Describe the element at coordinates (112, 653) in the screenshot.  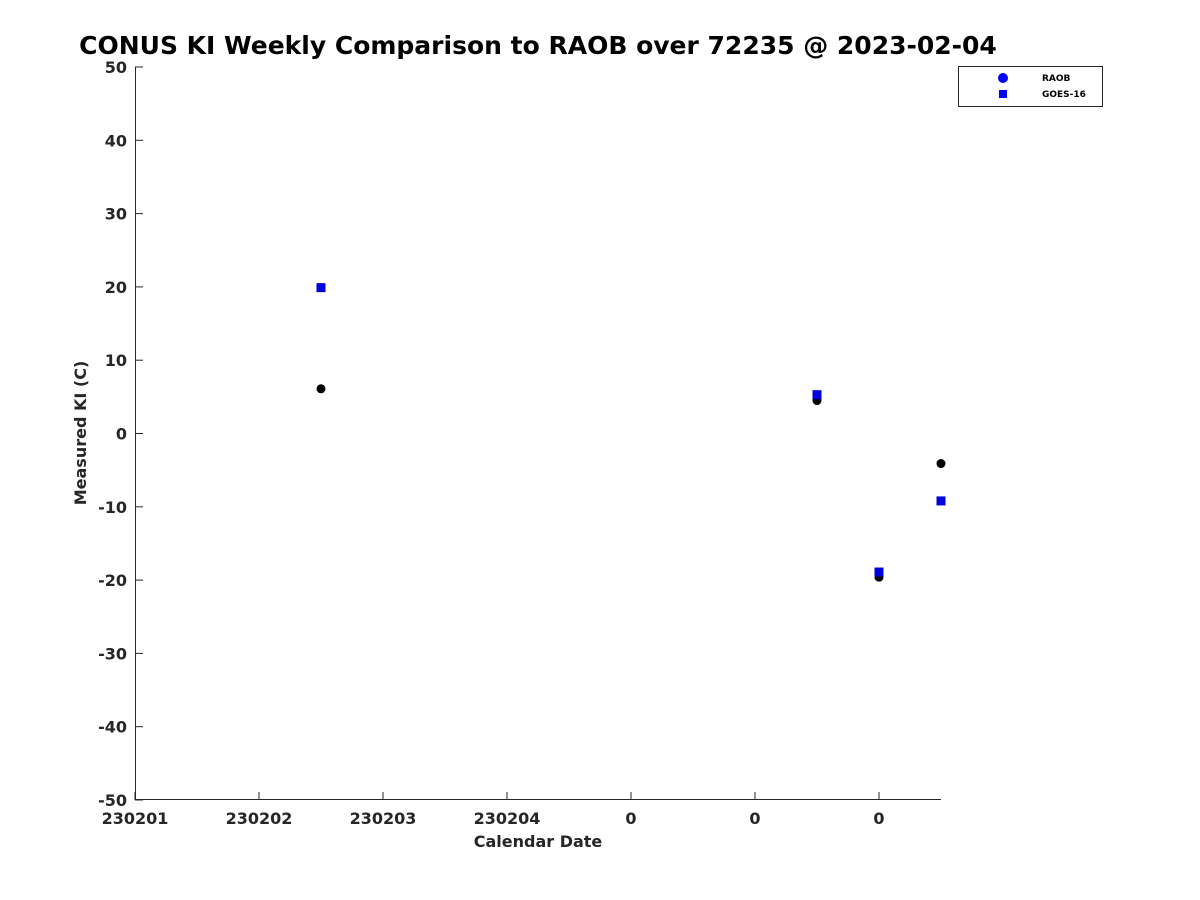
I see `y-tick-label: -30` at that location.